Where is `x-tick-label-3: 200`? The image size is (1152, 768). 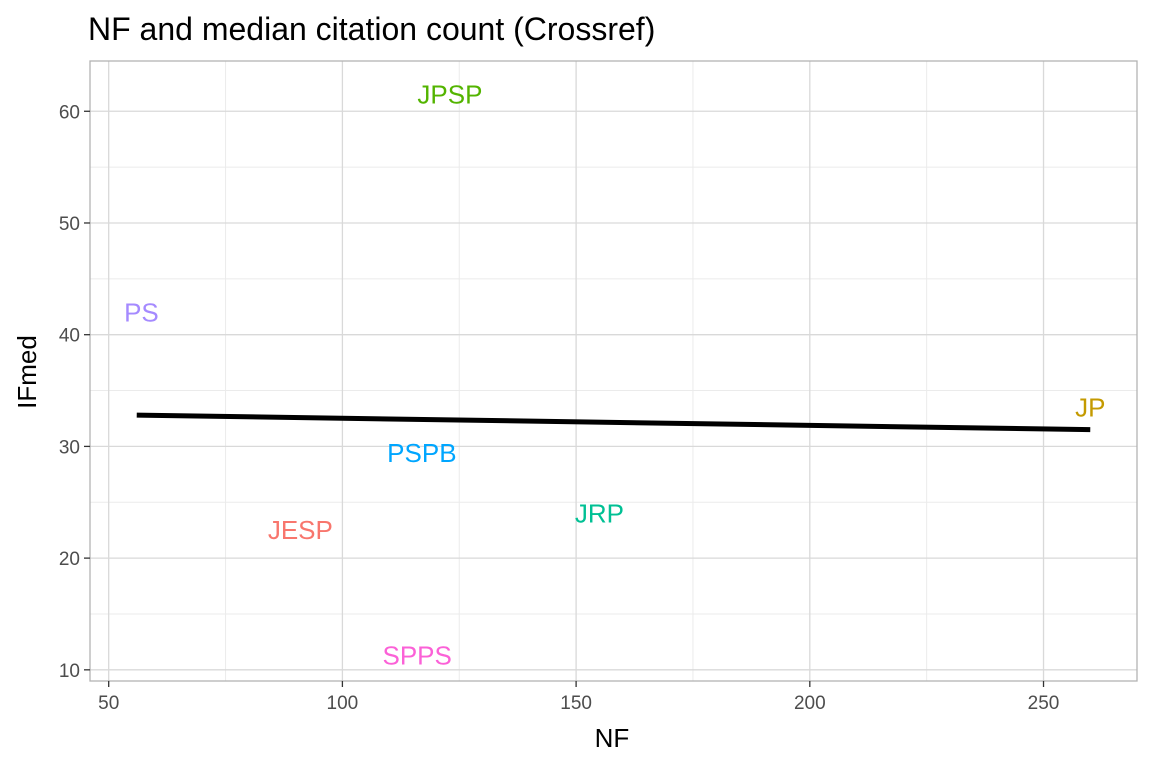
x-tick-label-3: 200 is located at coordinates (810, 703).